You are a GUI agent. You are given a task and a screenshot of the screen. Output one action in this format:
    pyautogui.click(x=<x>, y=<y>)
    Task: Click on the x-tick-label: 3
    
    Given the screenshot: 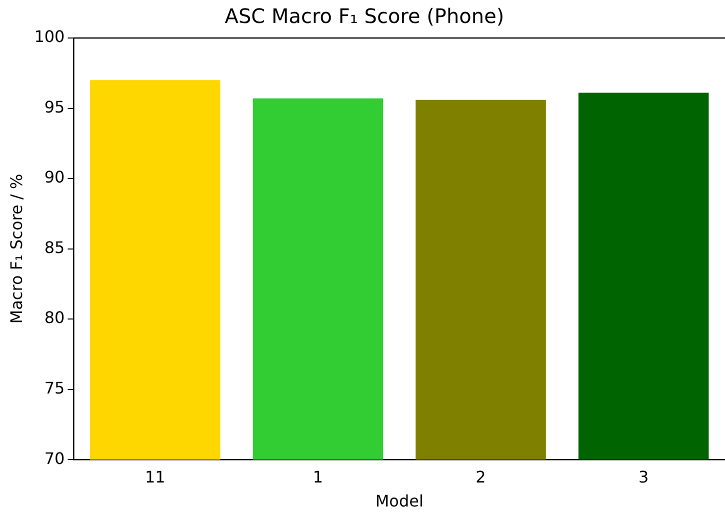 What is the action you would take?
    pyautogui.click(x=643, y=476)
    